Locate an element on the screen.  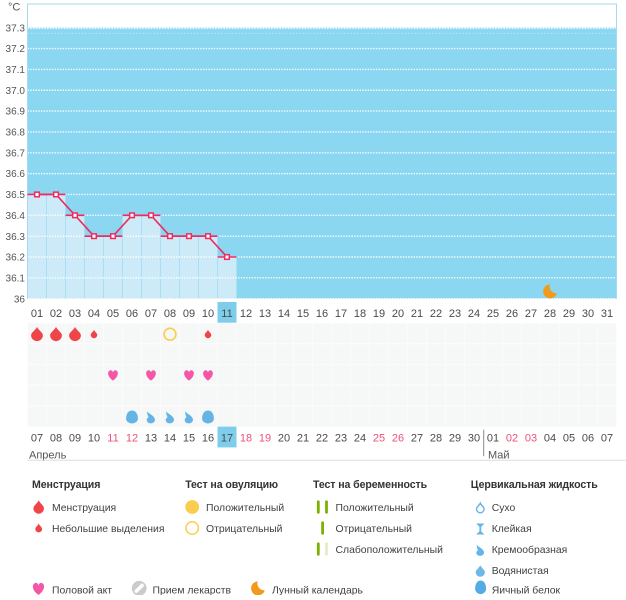
svg-text: 36 is located at coordinates (20, 299).